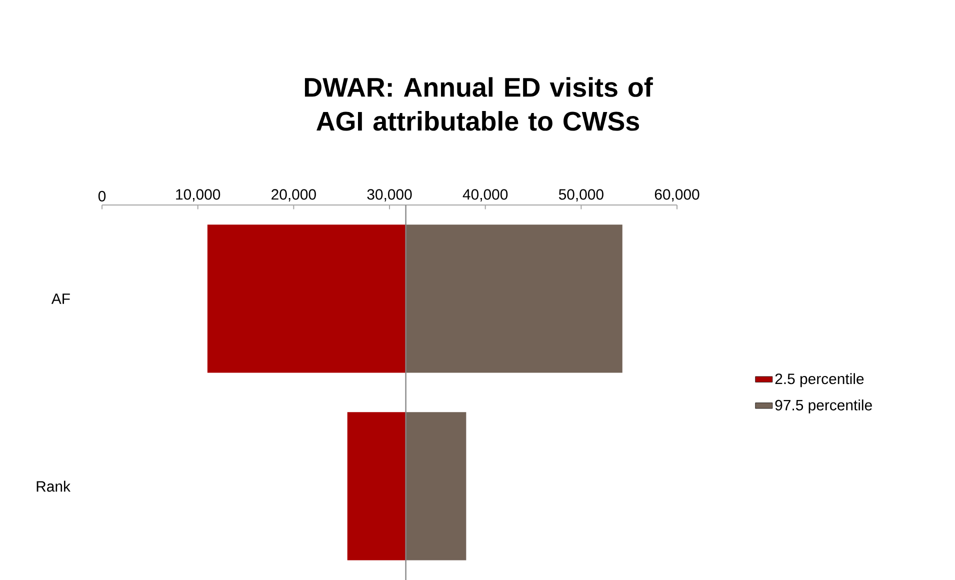  Describe the element at coordinates (53, 486) in the screenshot. I see `y-tick-label: Rank` at that location.